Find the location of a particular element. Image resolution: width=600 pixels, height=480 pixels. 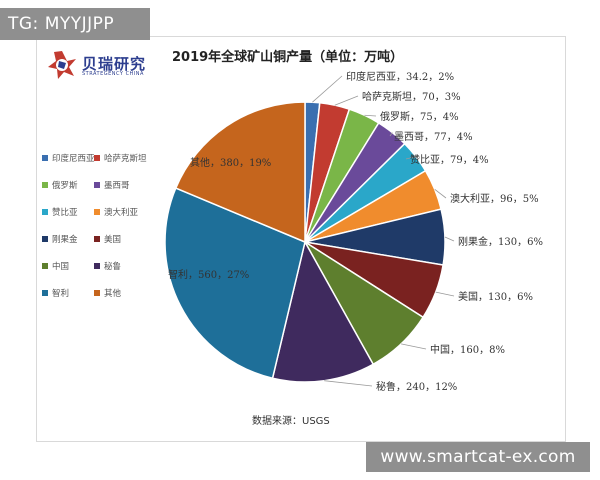

data-label-2: 哈萨克斯坦，70，3% is located at coordinates (411, 96).